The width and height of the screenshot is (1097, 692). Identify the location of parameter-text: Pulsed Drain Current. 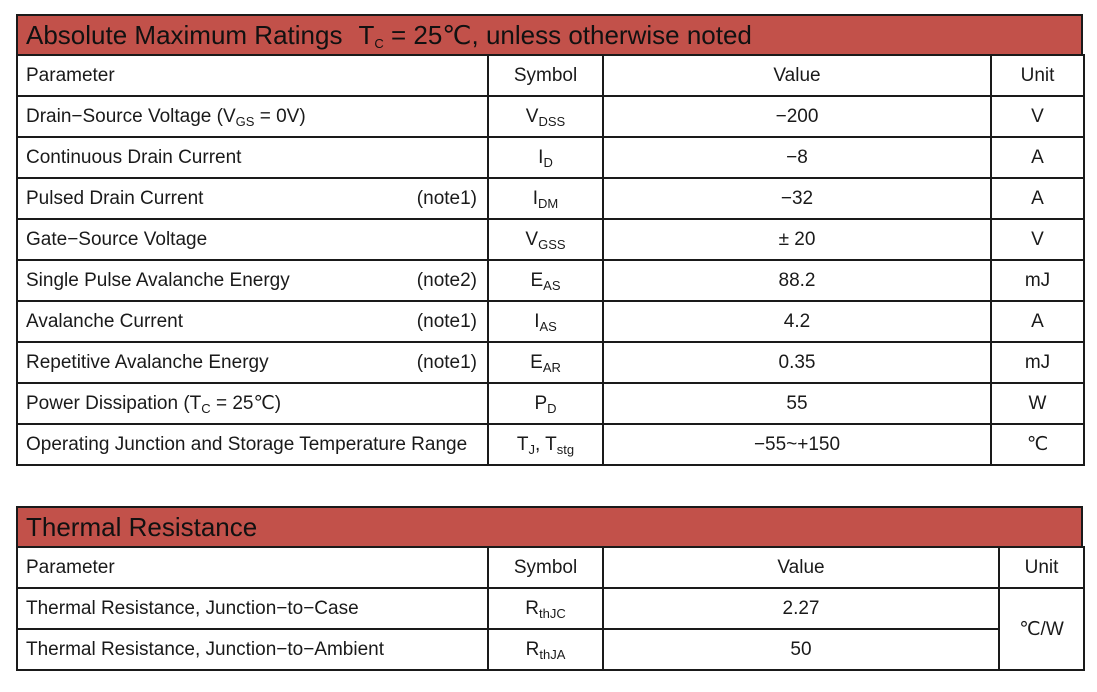
(115, 198).